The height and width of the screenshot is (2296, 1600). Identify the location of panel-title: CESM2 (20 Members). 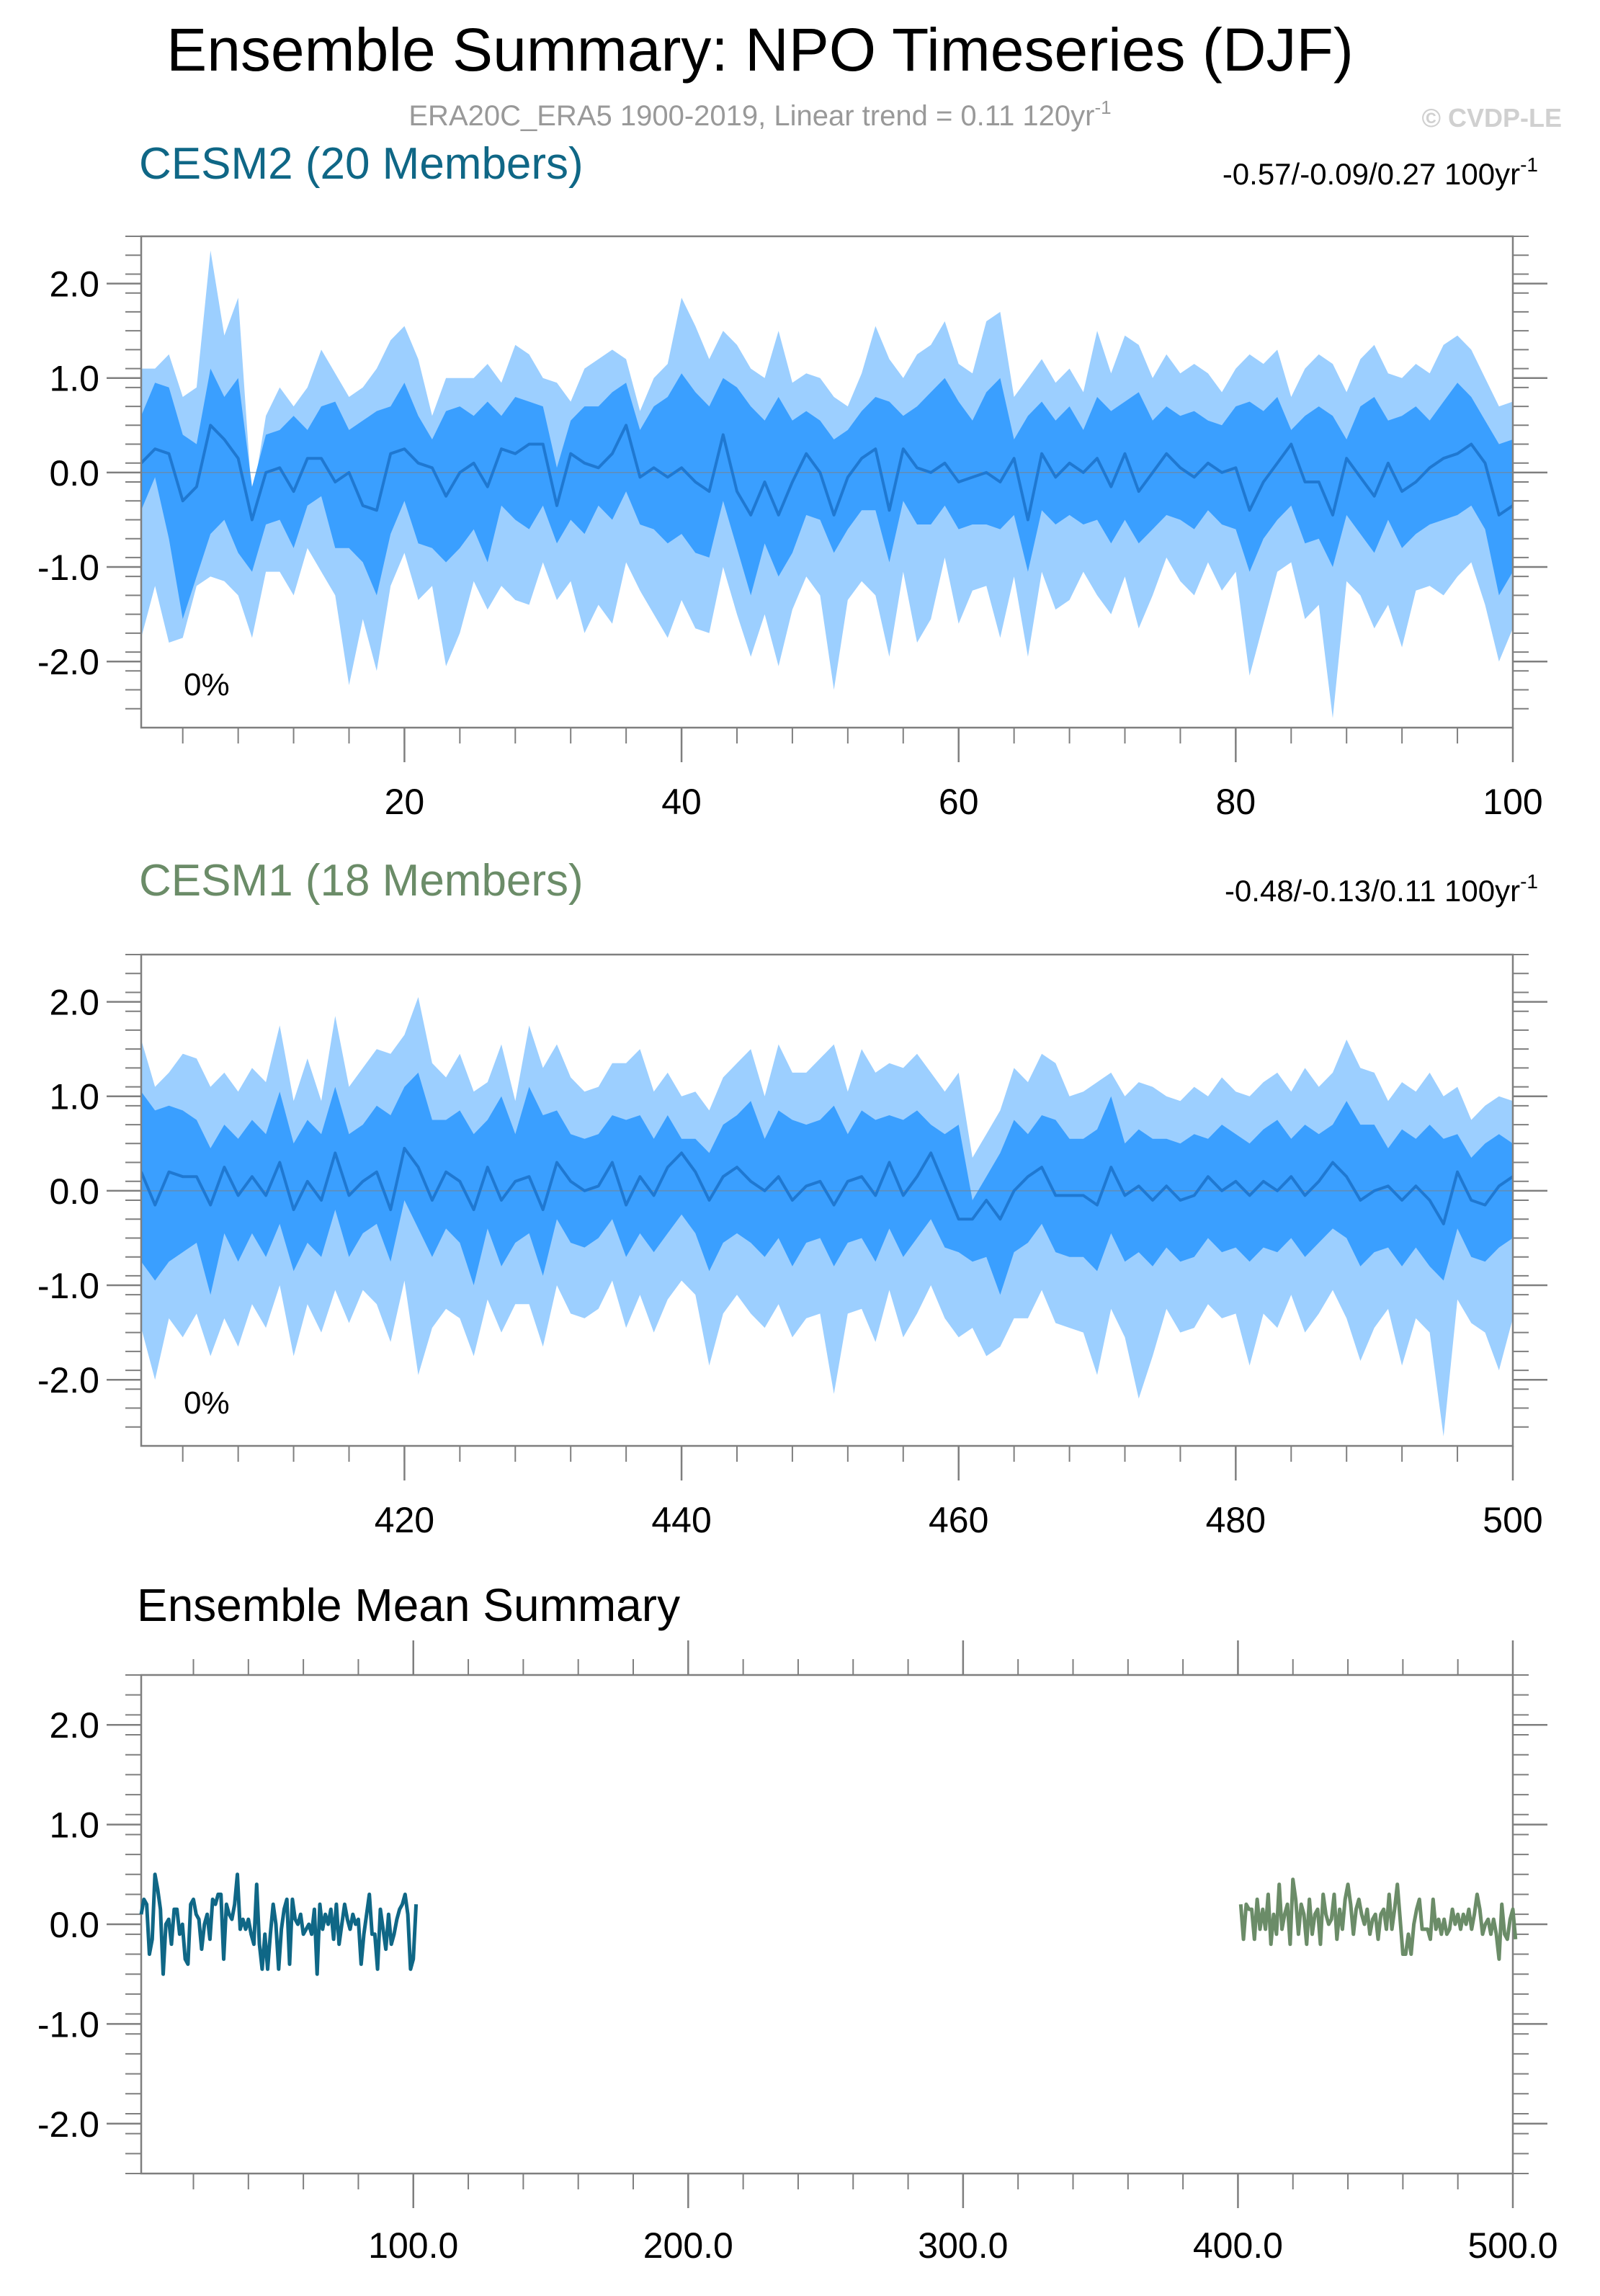
(361, 164).